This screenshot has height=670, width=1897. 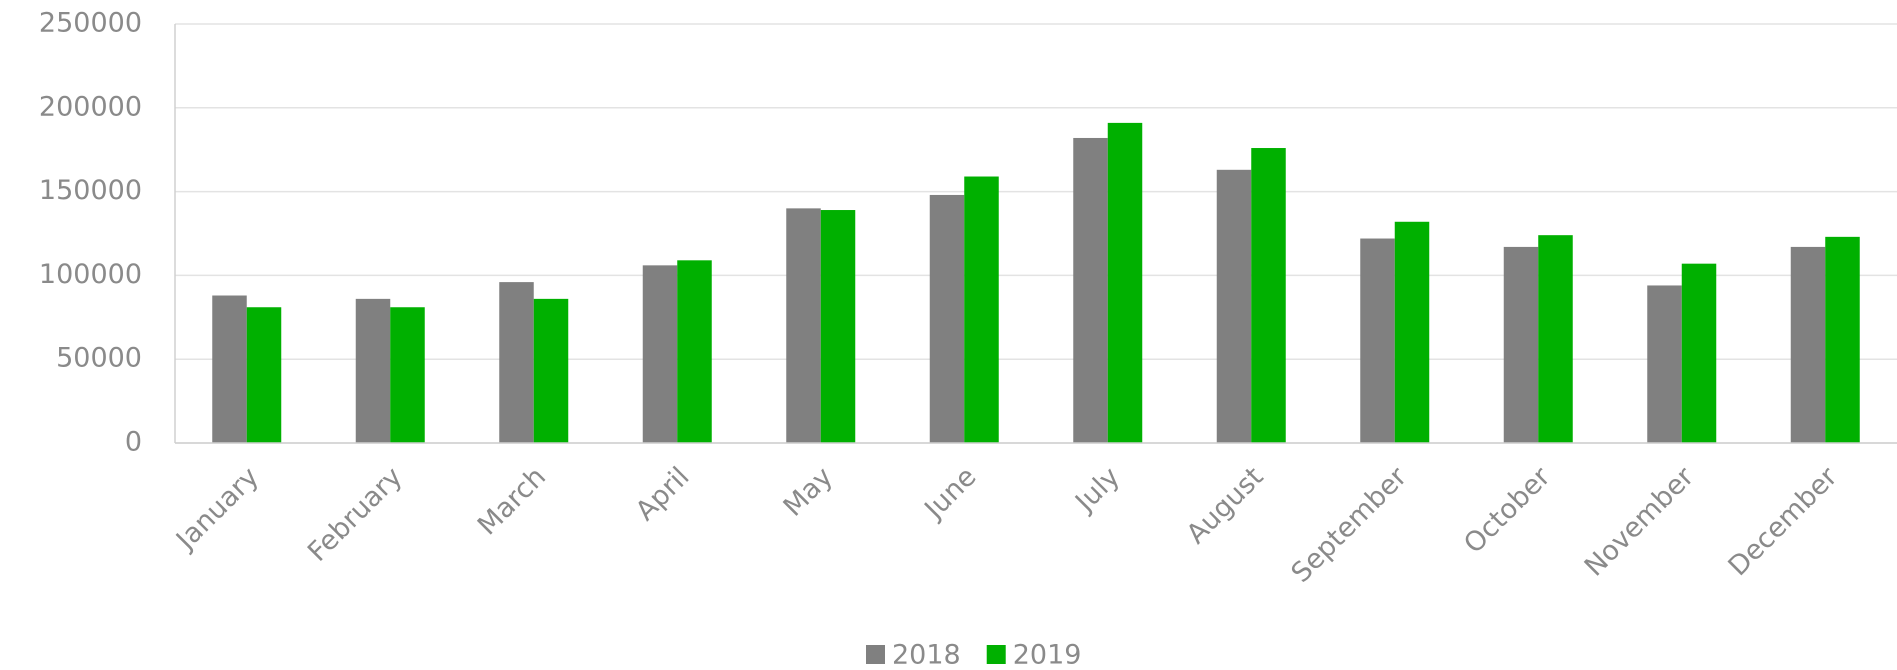 What do you see at coordinates (1225, 505) in the screenshot?
I see `x-tick-label: August` at bounding box center [1225, 505].